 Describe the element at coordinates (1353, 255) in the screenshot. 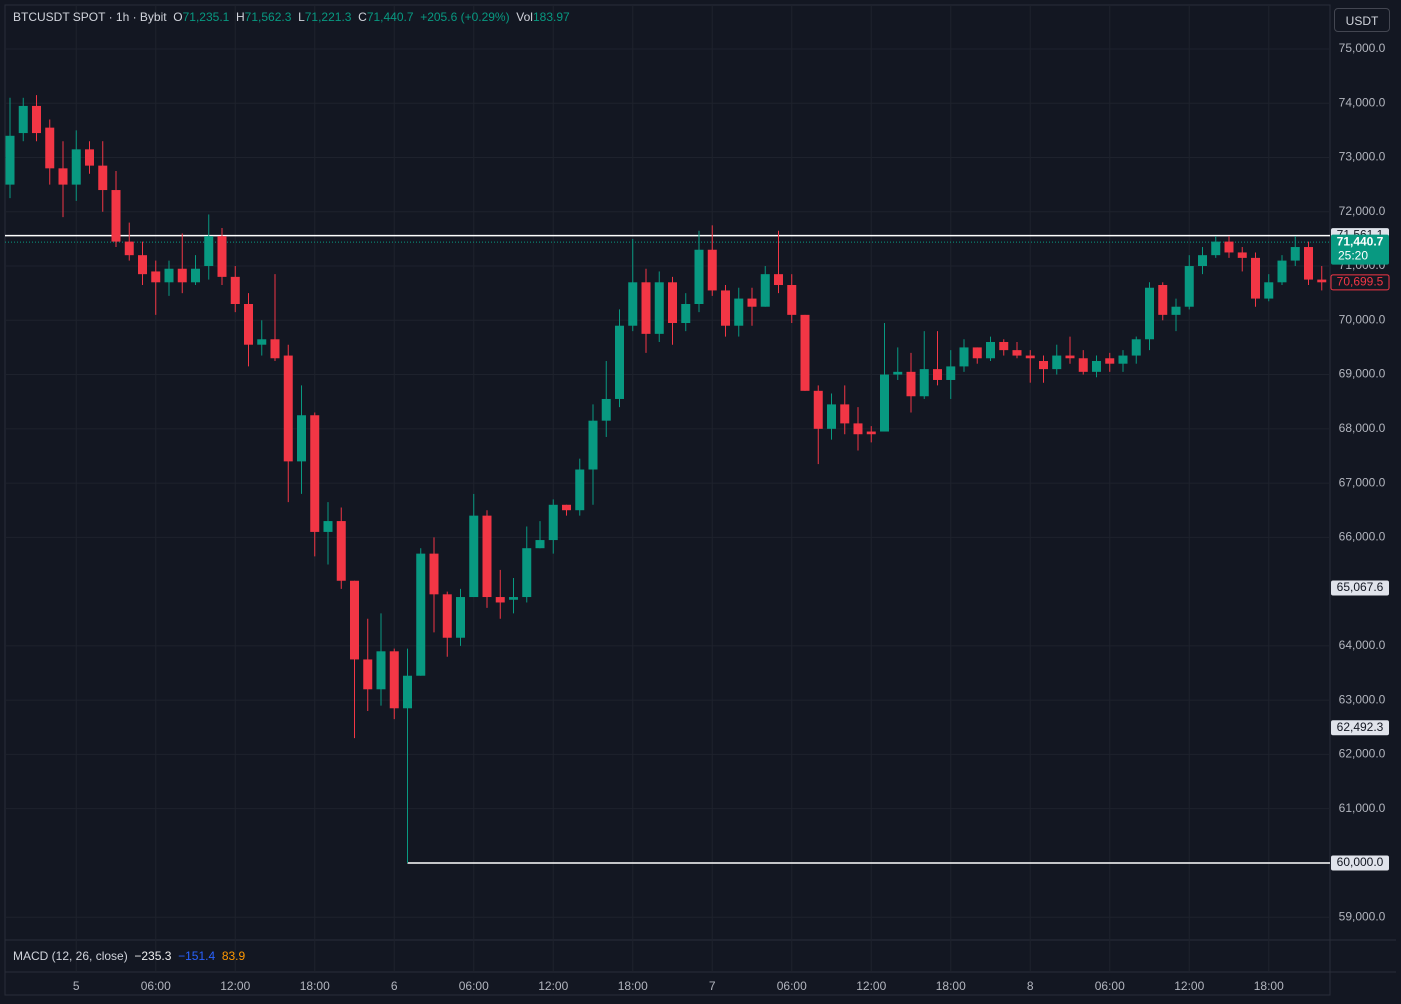

I see `countdown: 25:20` at that location.